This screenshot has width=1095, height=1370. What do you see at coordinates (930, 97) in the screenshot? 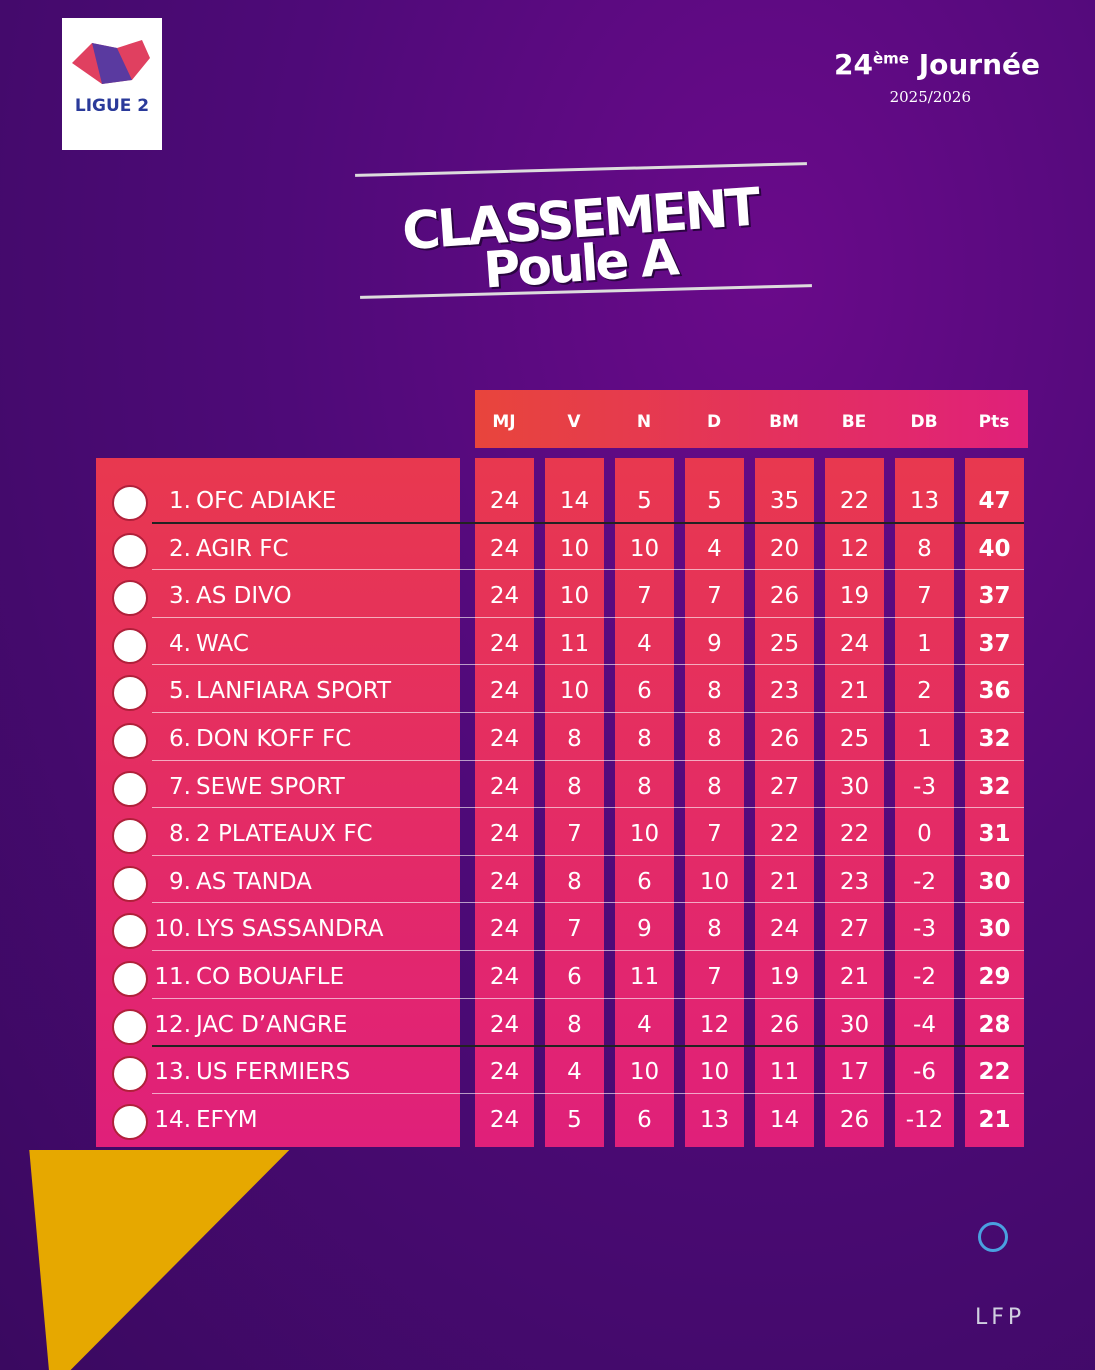
I see `season: 2025/2026` at bounding box center [930, 97].